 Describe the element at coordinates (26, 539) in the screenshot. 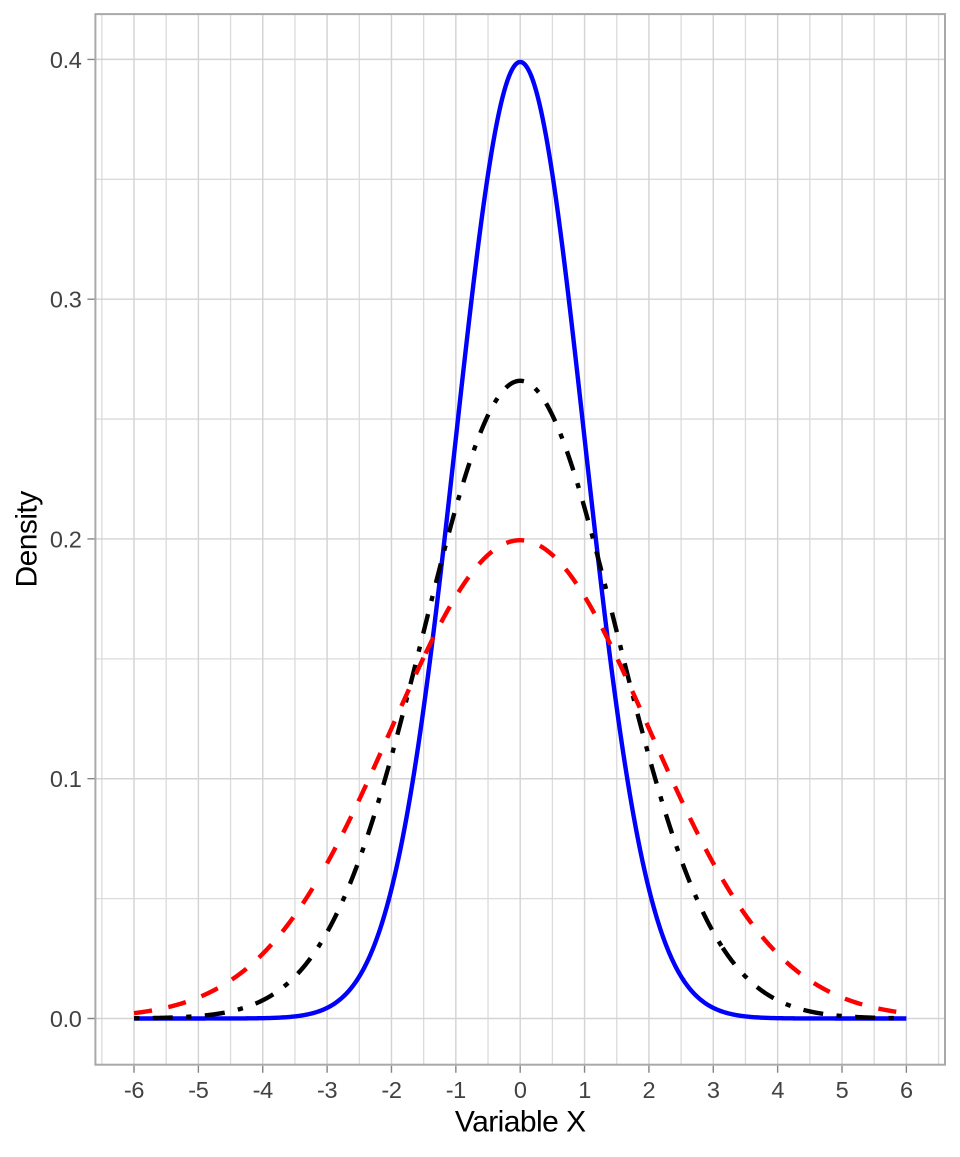

I see `svg-text: Density` at that location.